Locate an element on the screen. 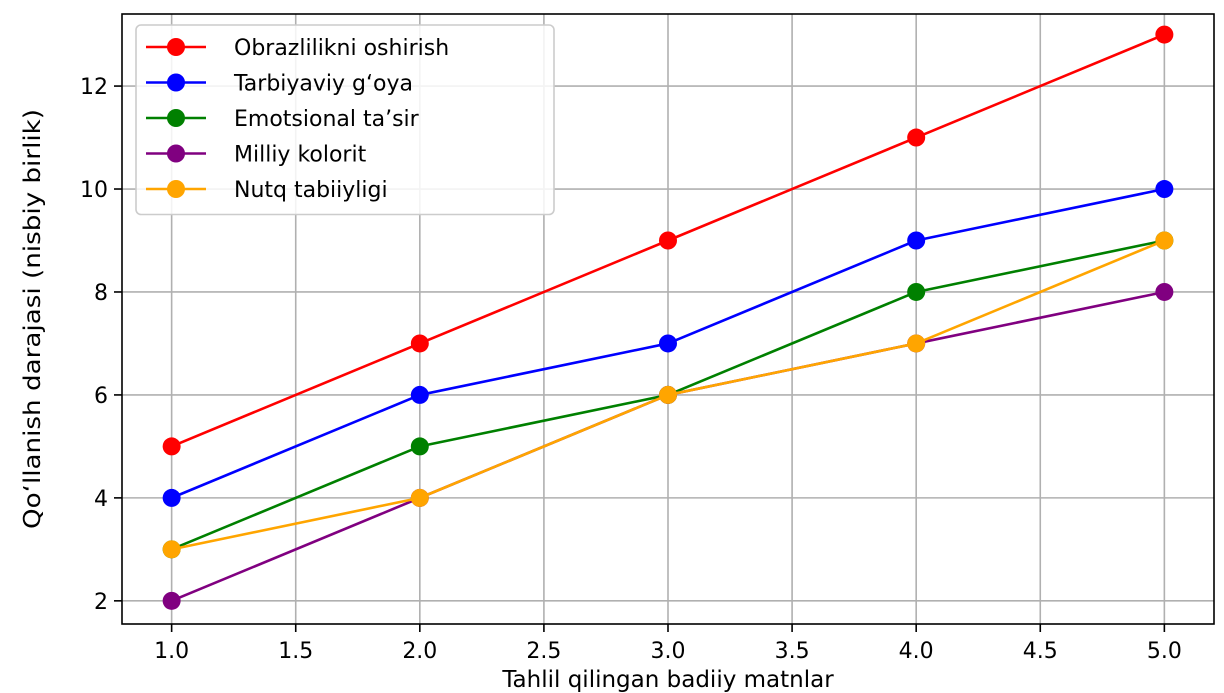  x-tick-label: 5.0 is located at coordinates (1164, 651).